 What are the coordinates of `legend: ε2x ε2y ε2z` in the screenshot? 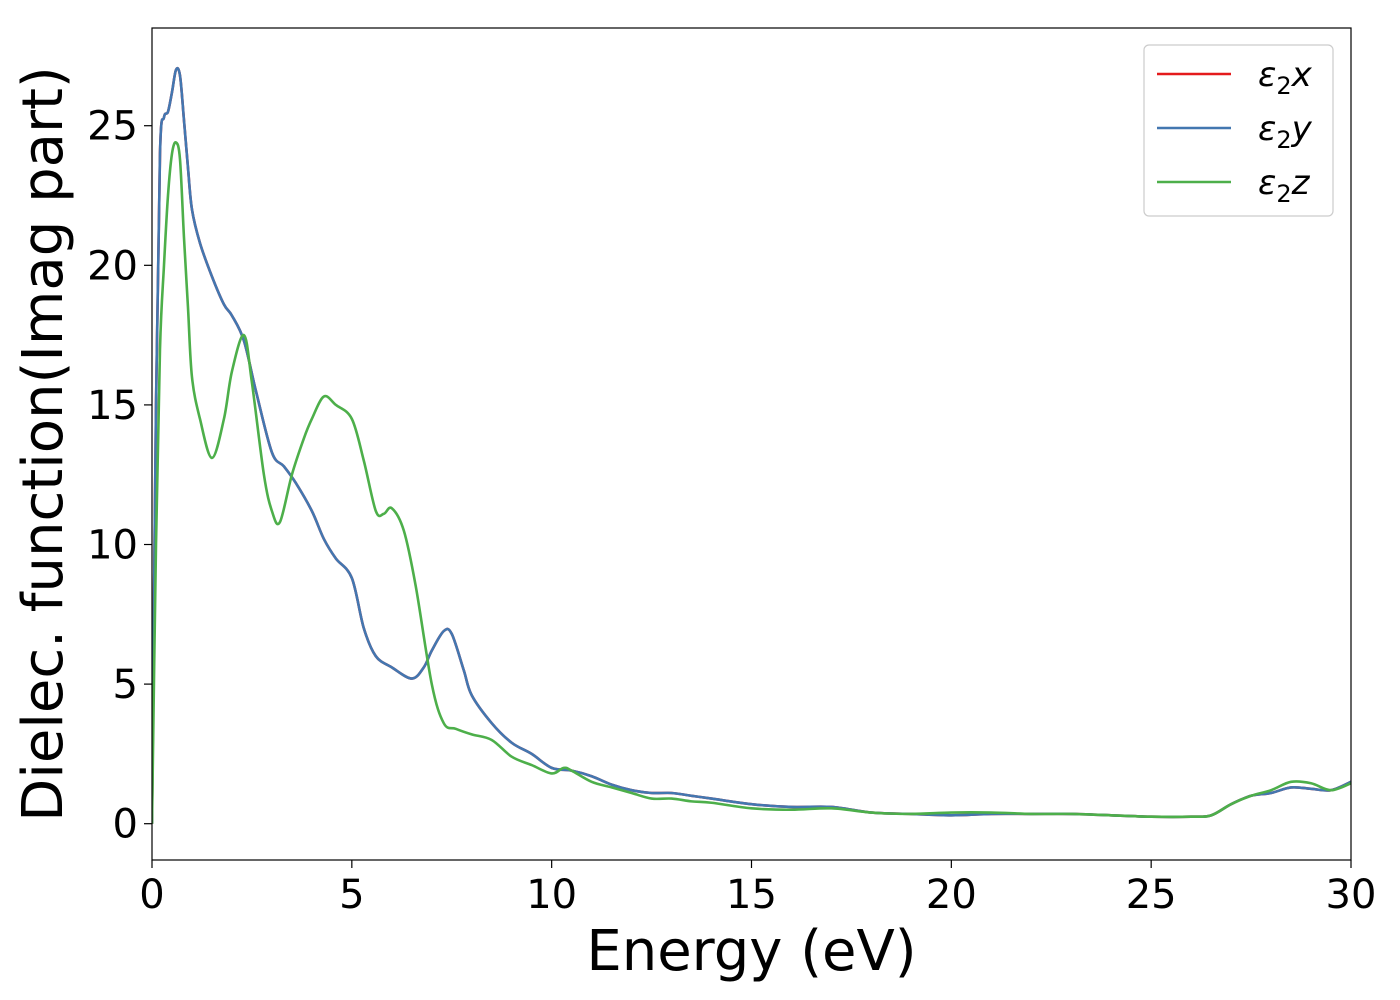 It's located at (1238, 130).